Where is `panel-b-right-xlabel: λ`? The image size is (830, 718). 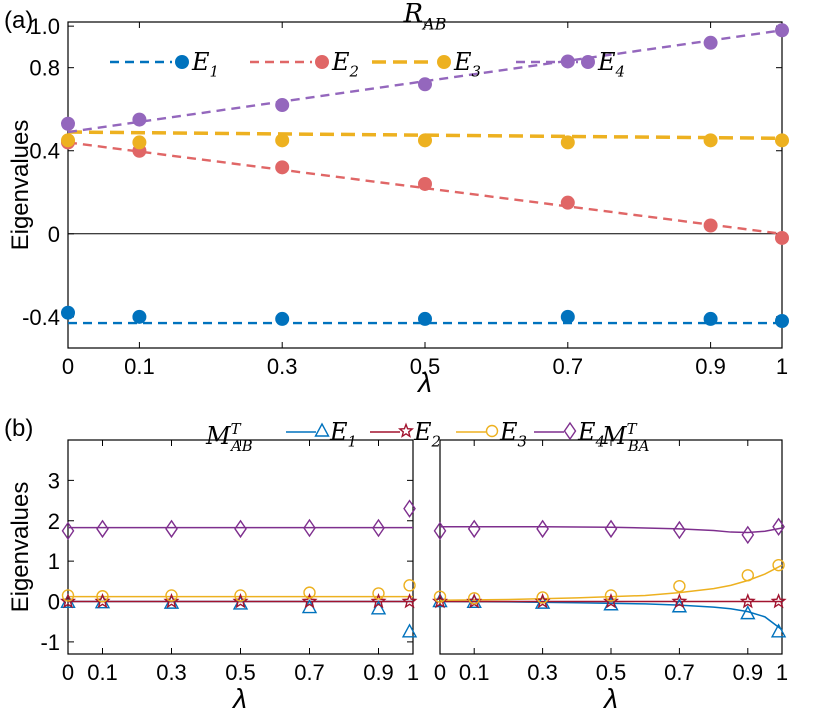
panel-b-right-xlabel: λ is located at coordinates (610, 698).